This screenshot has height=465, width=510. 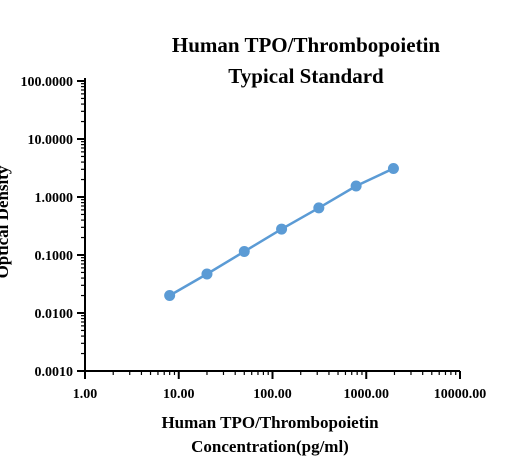 I want to click on chart-title-line-1: Human TPO/Thrombopoietin, so click(x=306, y=45).